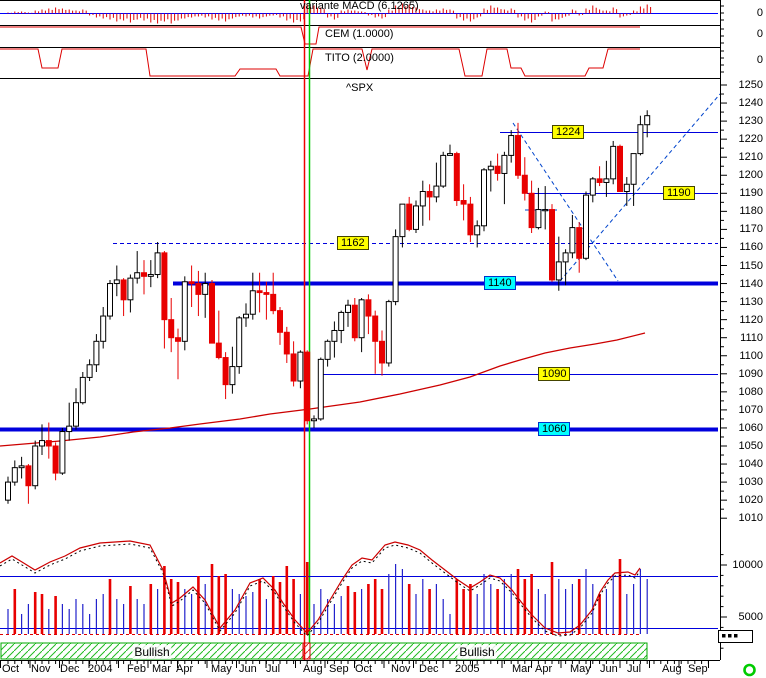 The image size is (766, 678). What do you see at coordinates (751, 301) in the screenshot?
I see `y-axis-label-1130: 1130` at bounding box center [751, 301].